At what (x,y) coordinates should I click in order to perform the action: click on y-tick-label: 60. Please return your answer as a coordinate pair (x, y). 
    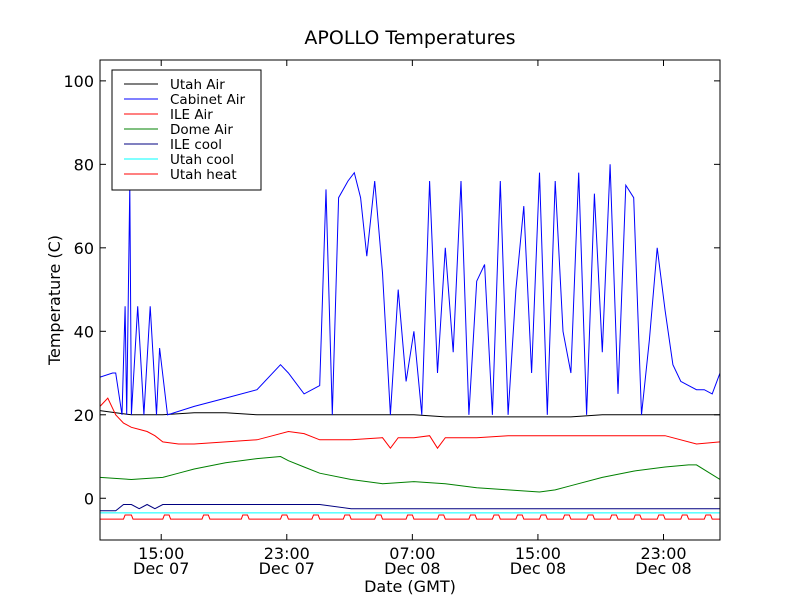
    Looking at the image, I should click on (84, 248).